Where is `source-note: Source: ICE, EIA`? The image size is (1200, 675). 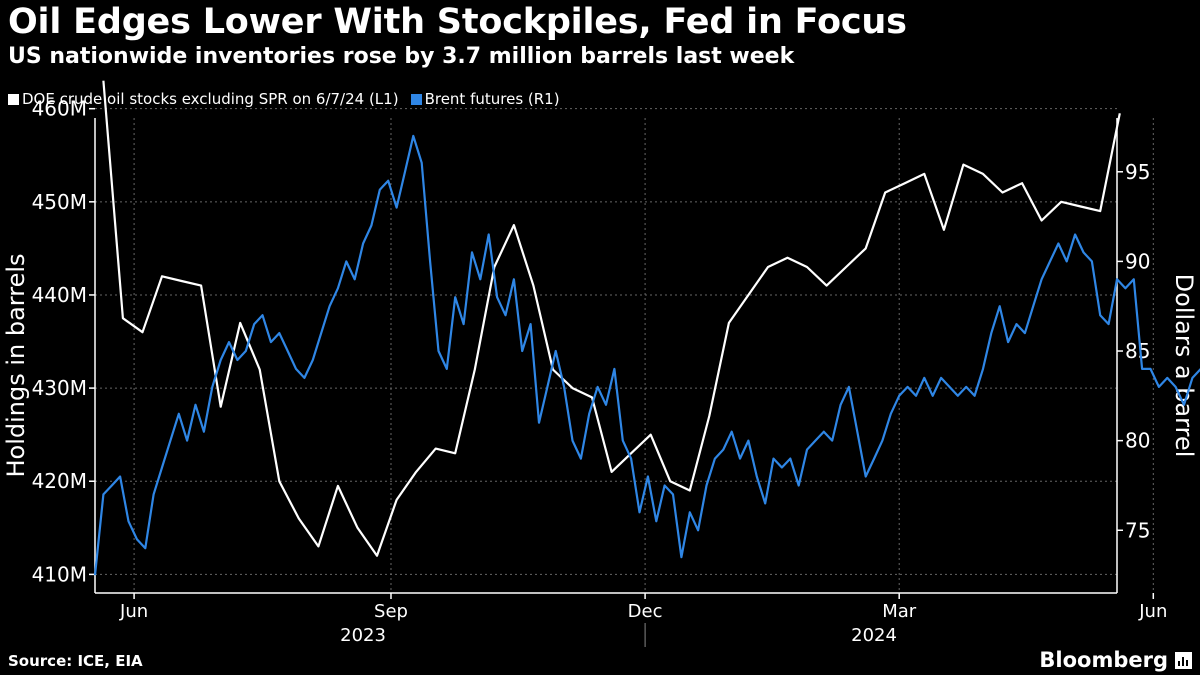 source-note: Source: ICE, EIA is located at coordinates (75, 661).